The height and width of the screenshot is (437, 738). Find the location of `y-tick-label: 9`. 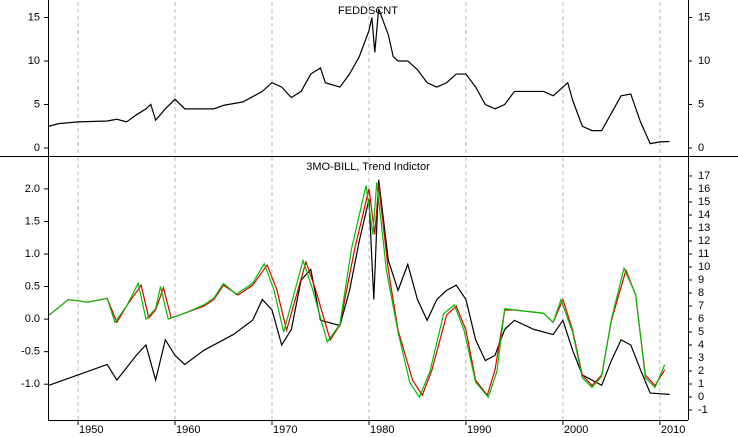

y-tick-label: 9 is located at coordinates (701, 280).